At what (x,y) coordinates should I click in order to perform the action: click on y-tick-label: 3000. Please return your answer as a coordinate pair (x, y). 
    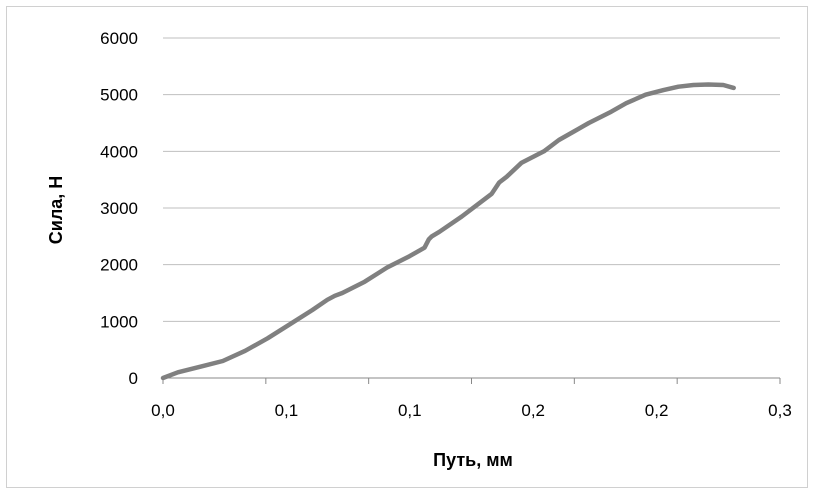
    Looking at the image, I should click on (119, 208).